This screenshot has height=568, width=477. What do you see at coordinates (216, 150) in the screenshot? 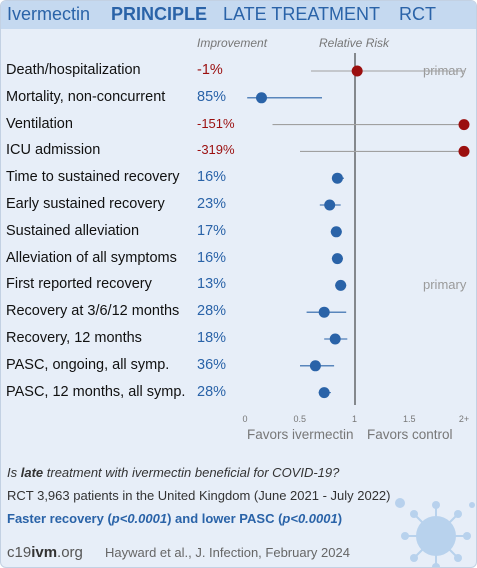
I see `improvement-value: -319%` at bounding box center [216, 150].